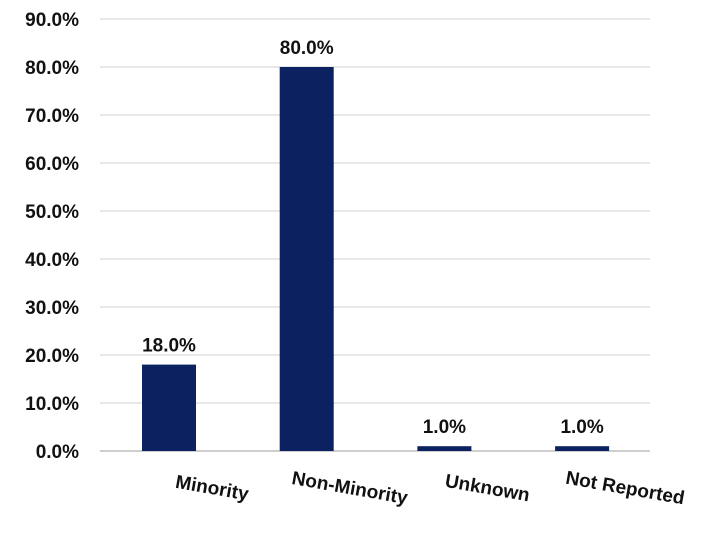  What do you see at coordinates (52, 260) in the screenshot?
I see `y-tick-label: 40.0%` at bounding box center [52, 260].